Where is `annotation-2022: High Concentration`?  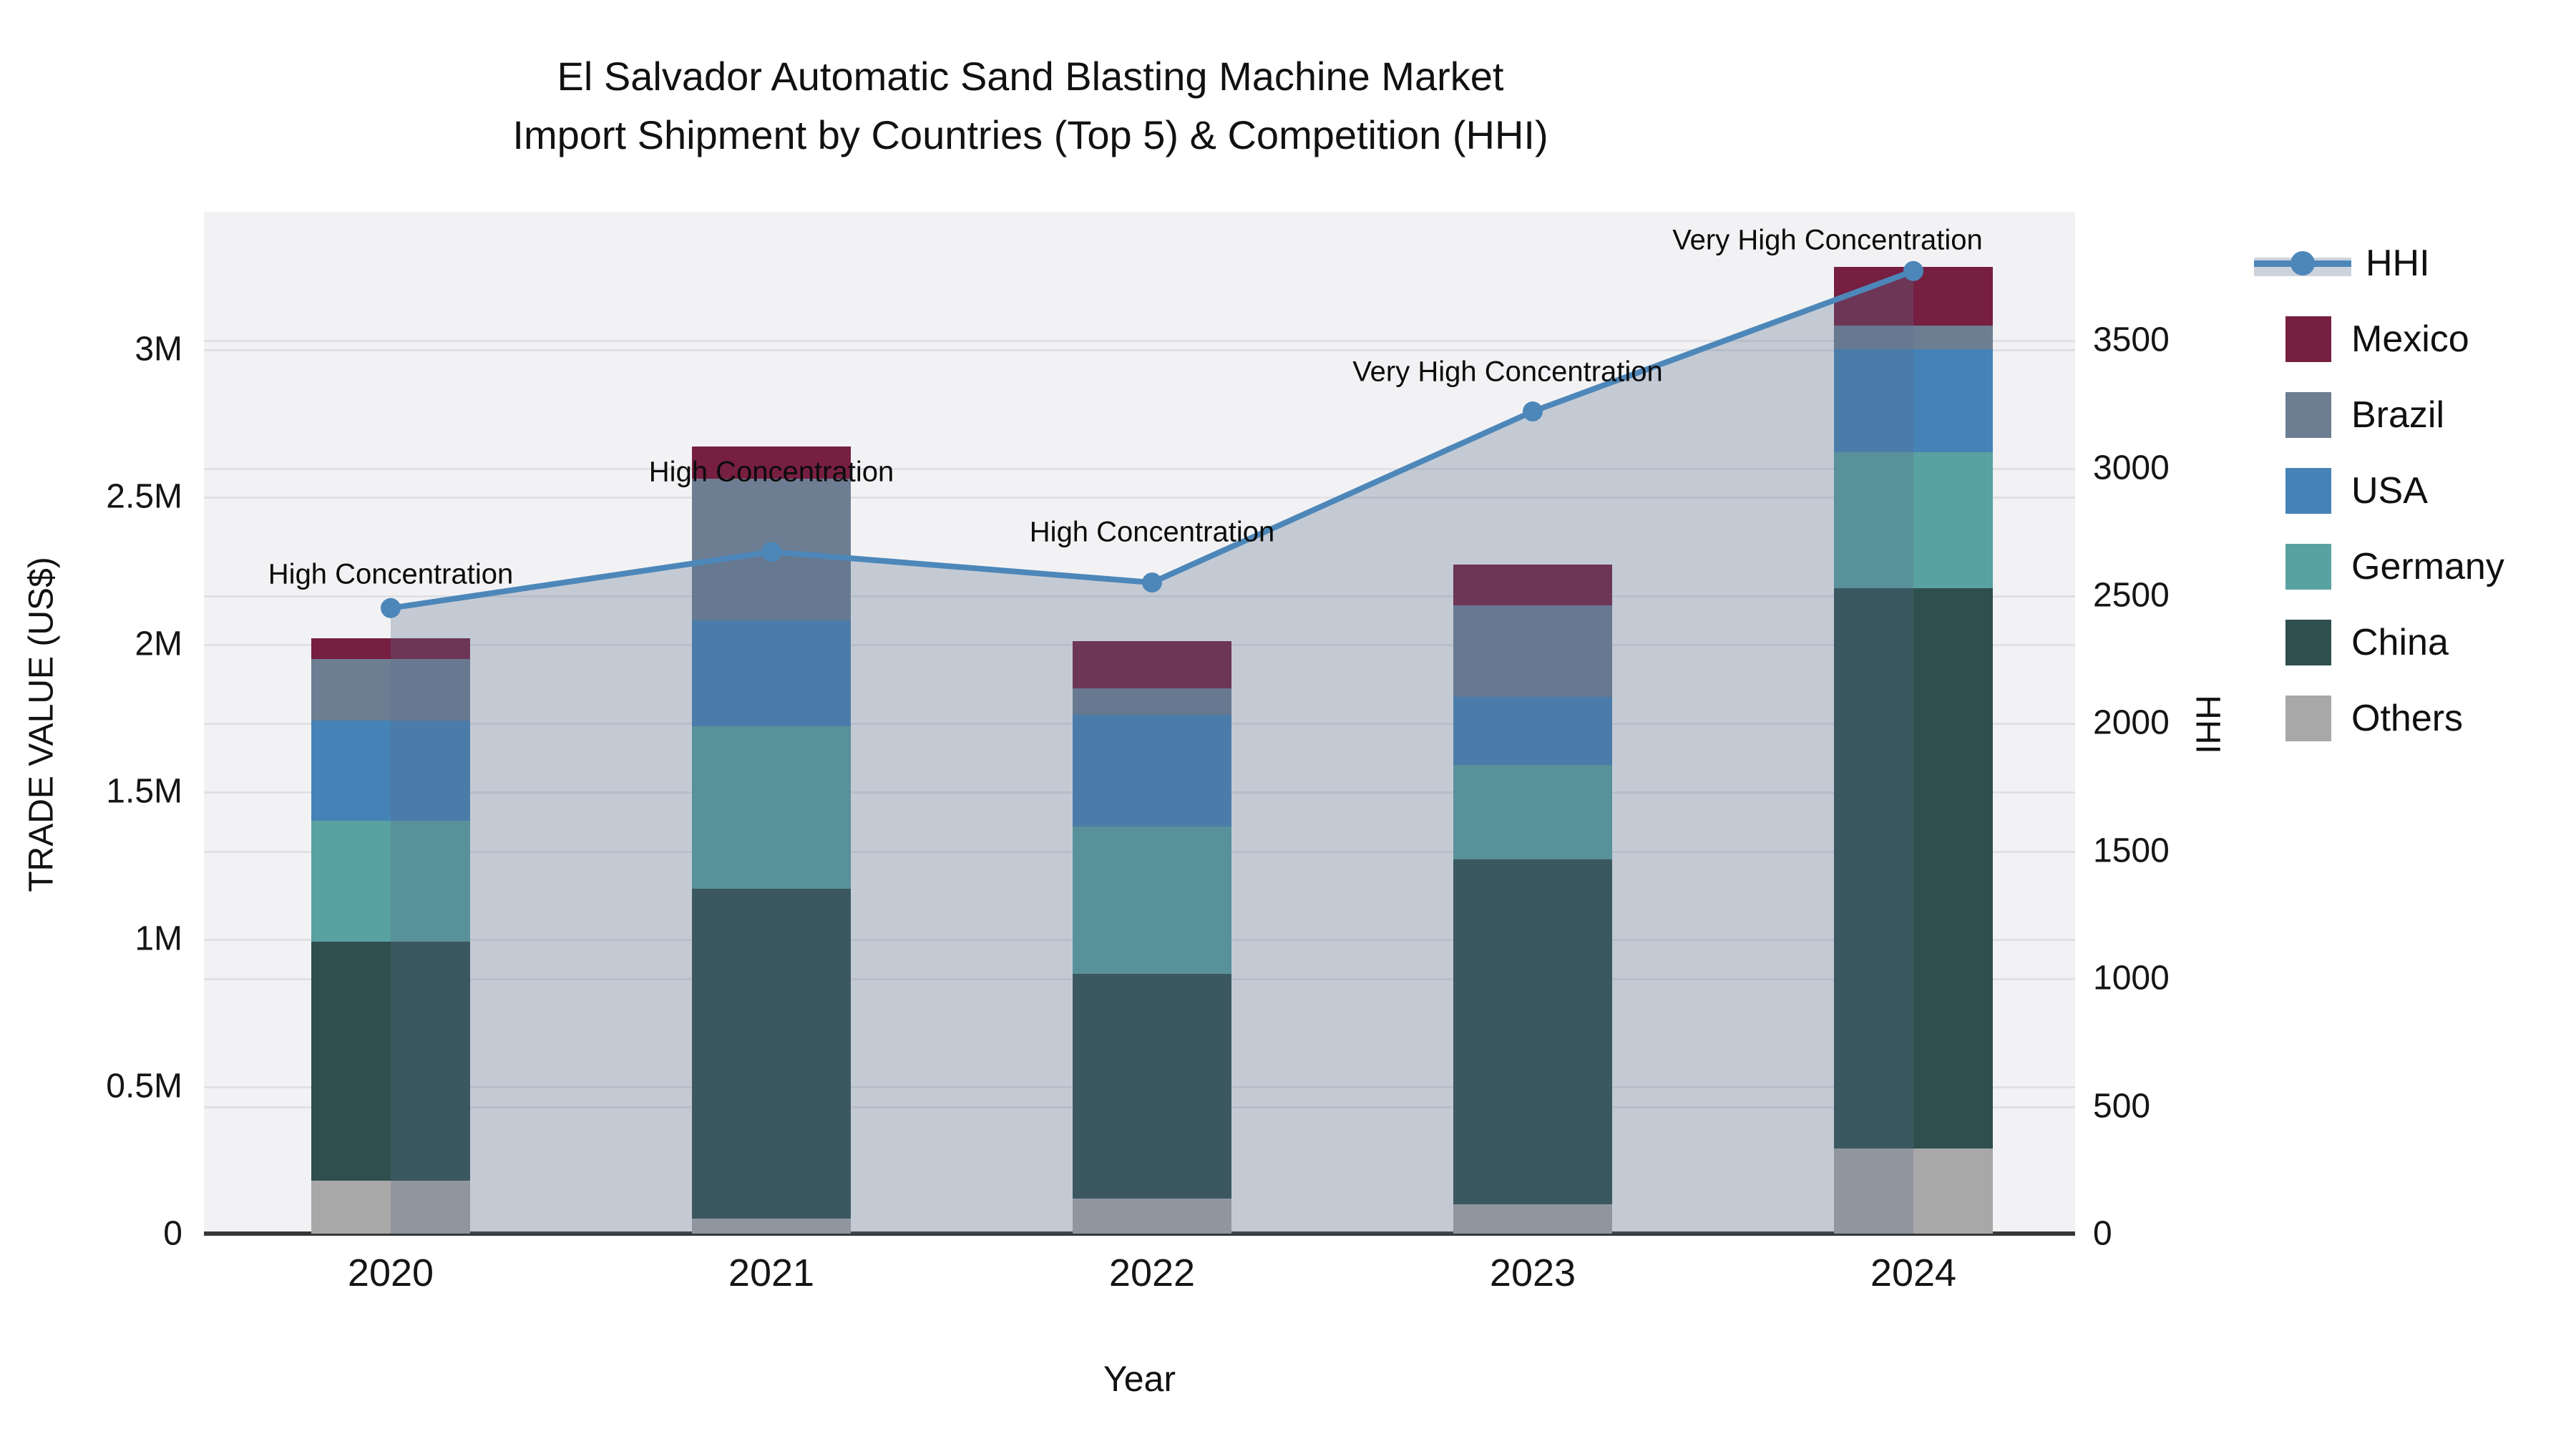 annotation-2022: High Concentration is located at coordinates (1152, 532).